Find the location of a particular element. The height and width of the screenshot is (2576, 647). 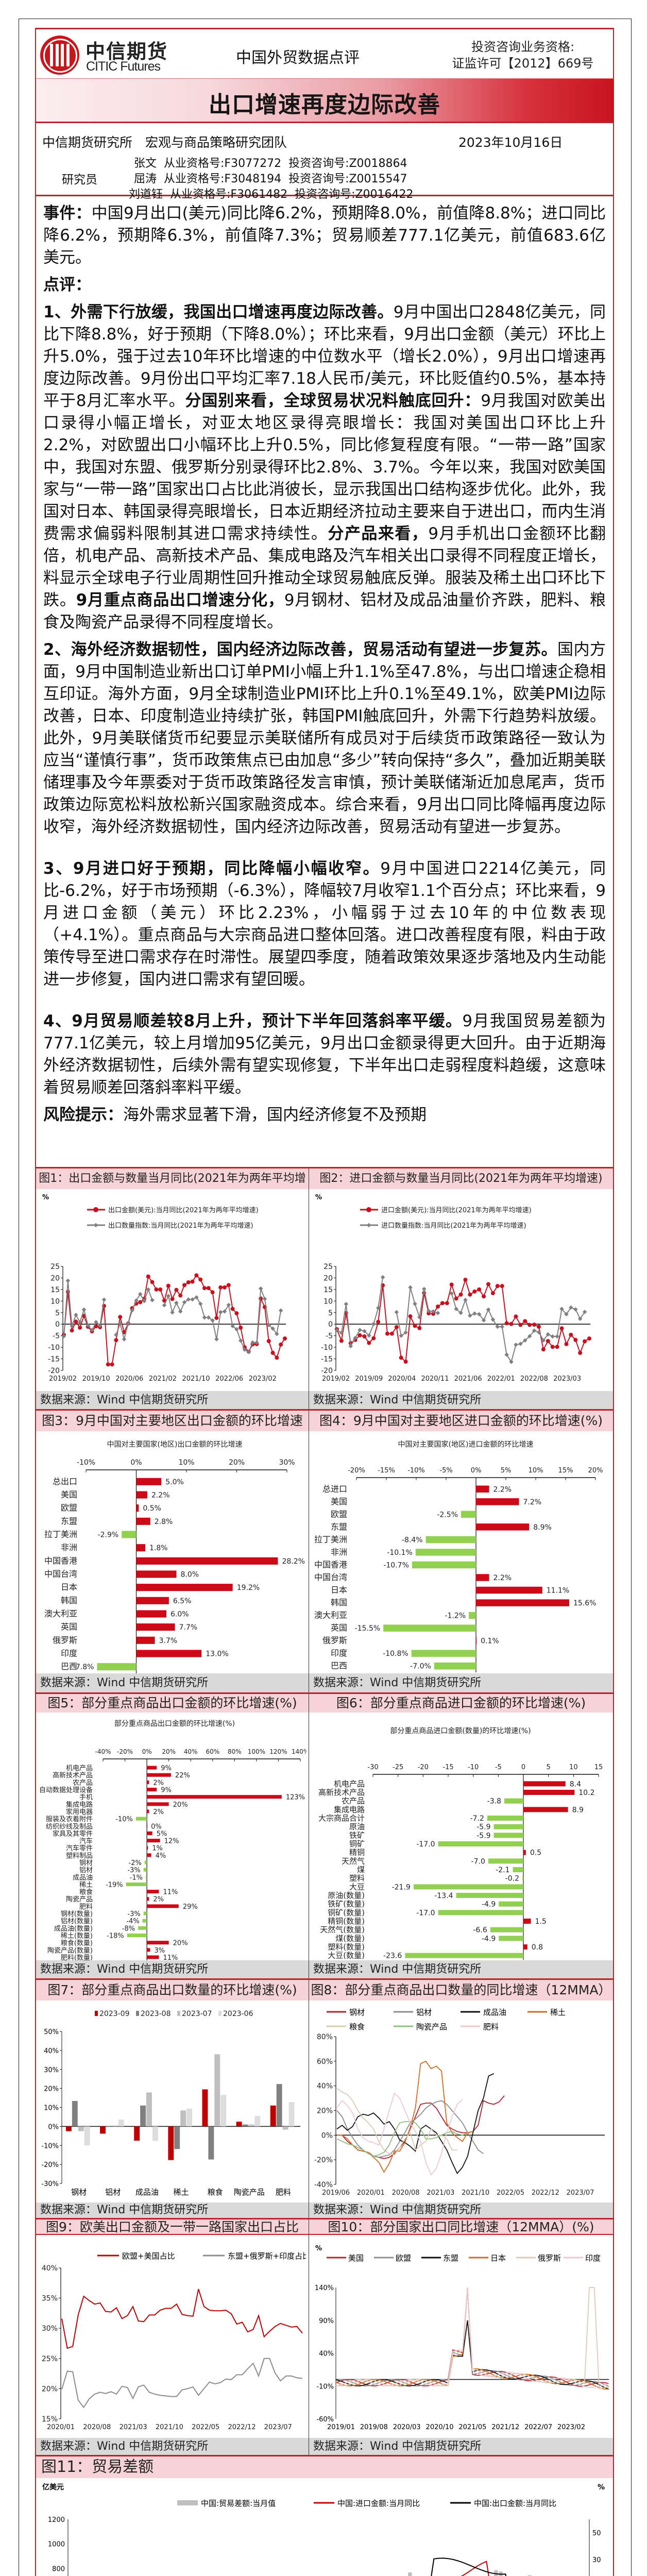

svg-text: 印度 is located at coordinates (339, 1653).